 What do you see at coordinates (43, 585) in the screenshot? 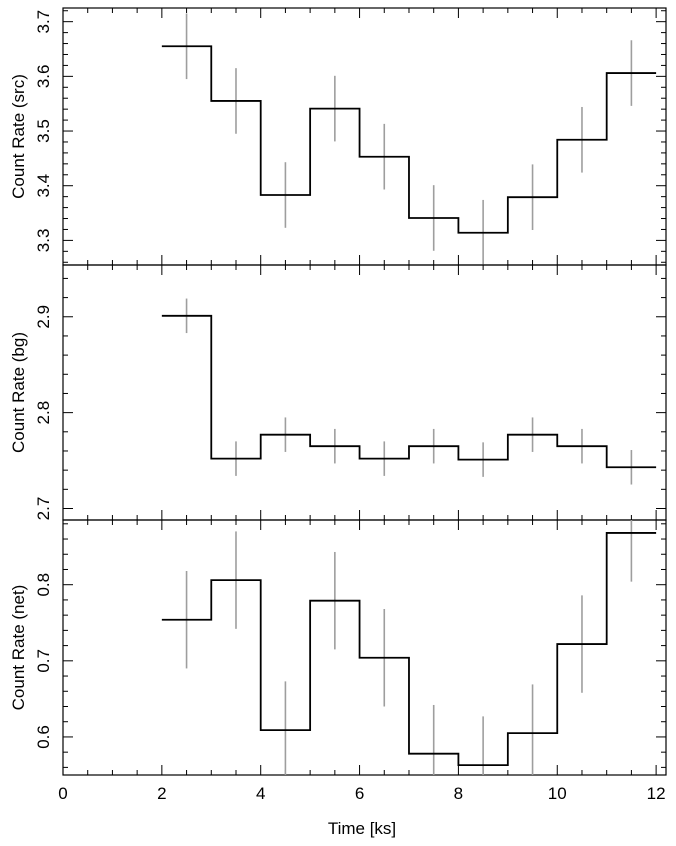
I see `y-tick-label-net: 0.8` at bounding box center [43, 585].